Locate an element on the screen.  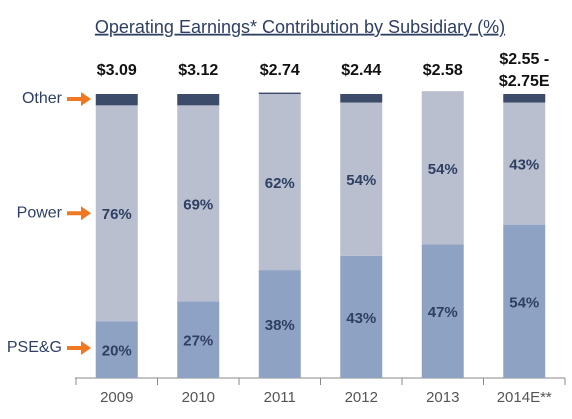
legend-label: Power is located at coordinates (40, 212).